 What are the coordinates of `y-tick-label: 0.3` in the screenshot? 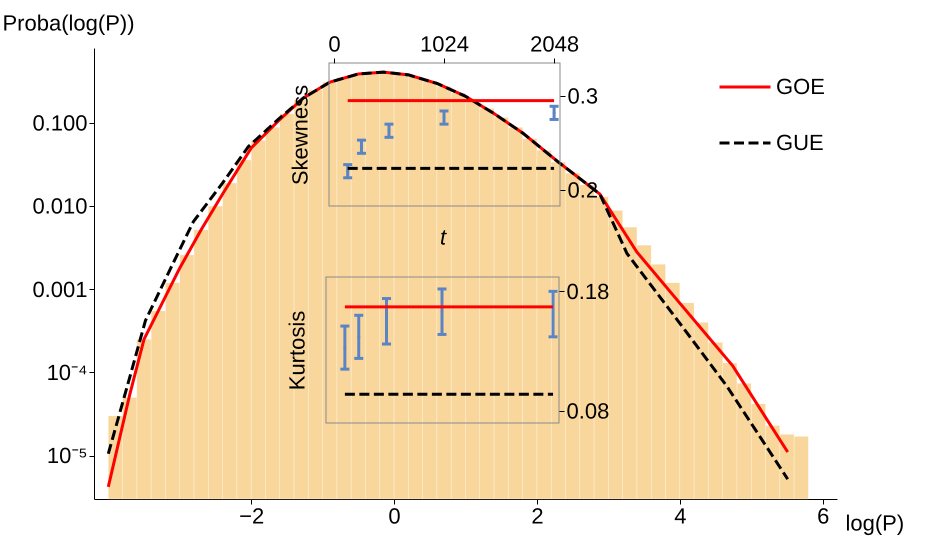 It's located at (583, 95).